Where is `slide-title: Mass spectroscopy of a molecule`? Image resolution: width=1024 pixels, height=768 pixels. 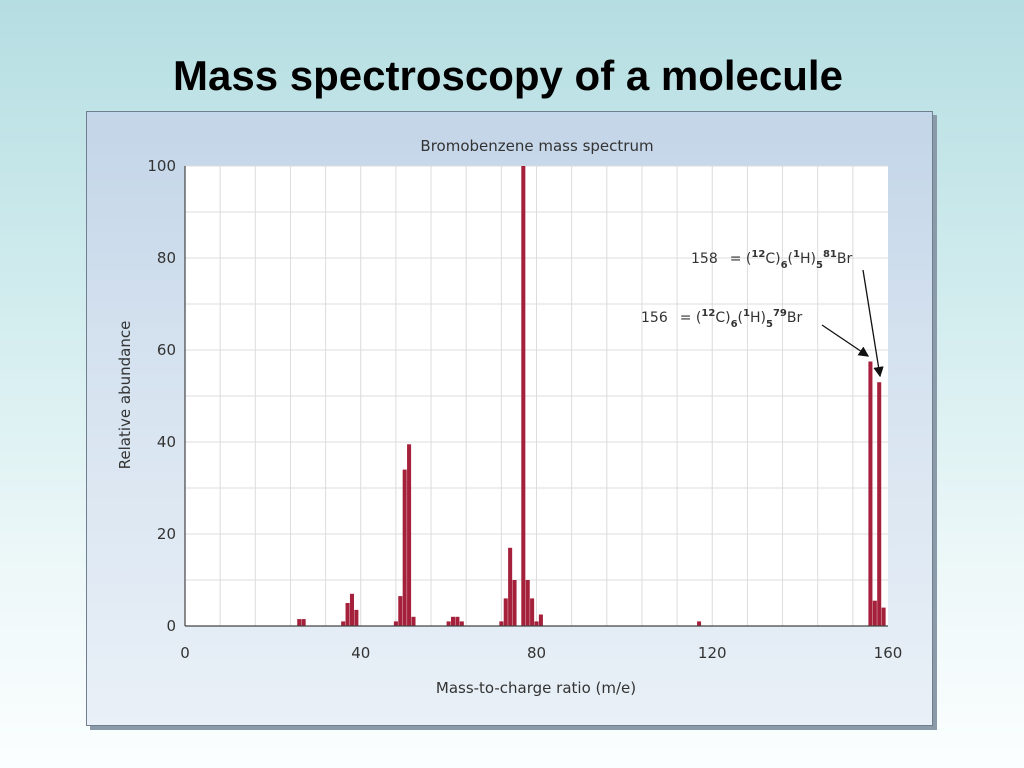 slide-title: Mass spectroscopy of a molecule is located at coordinates (508, 75).